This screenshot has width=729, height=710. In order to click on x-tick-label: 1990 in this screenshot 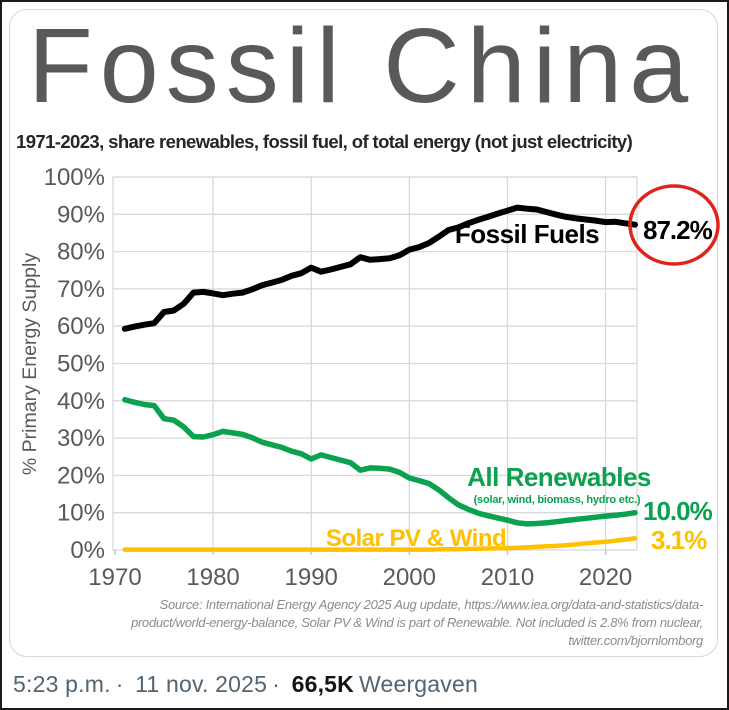, I will do `click(311, 577)`.